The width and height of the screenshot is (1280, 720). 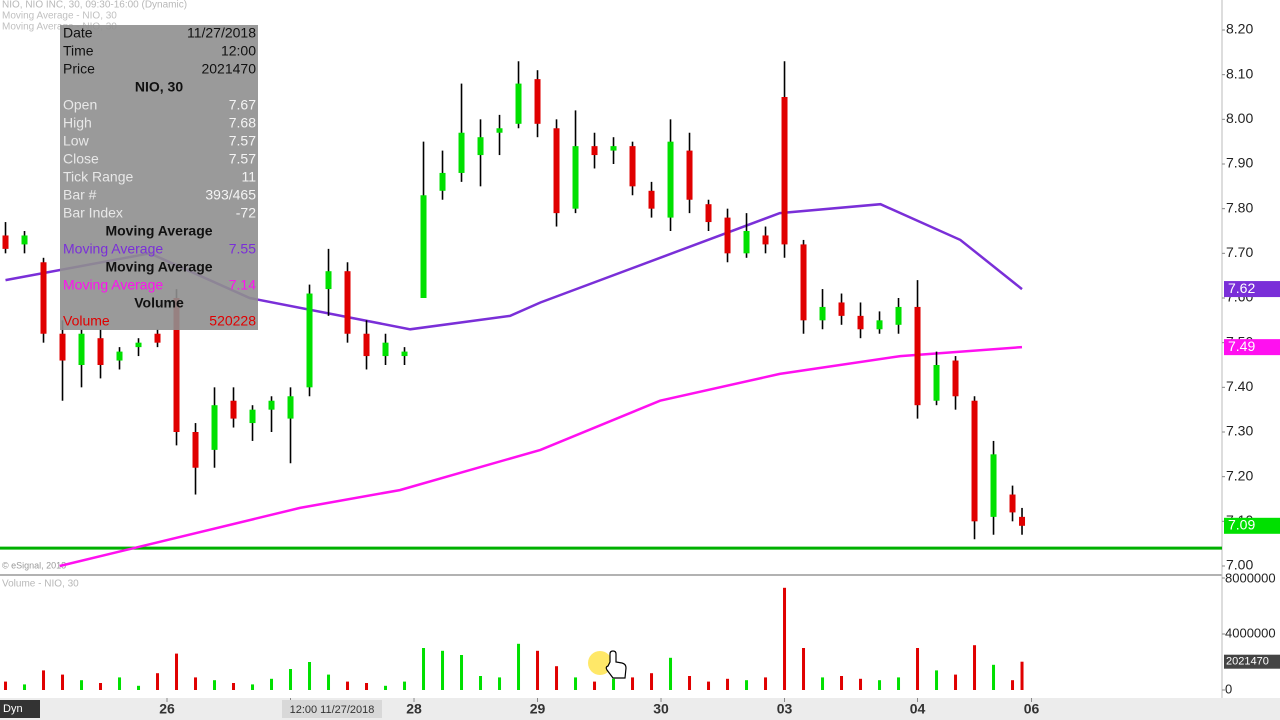 What do you see at coordinates (80, 195) in the screenshot?
I see `data-window-label: Bar #` at bounding box center [80, 195].